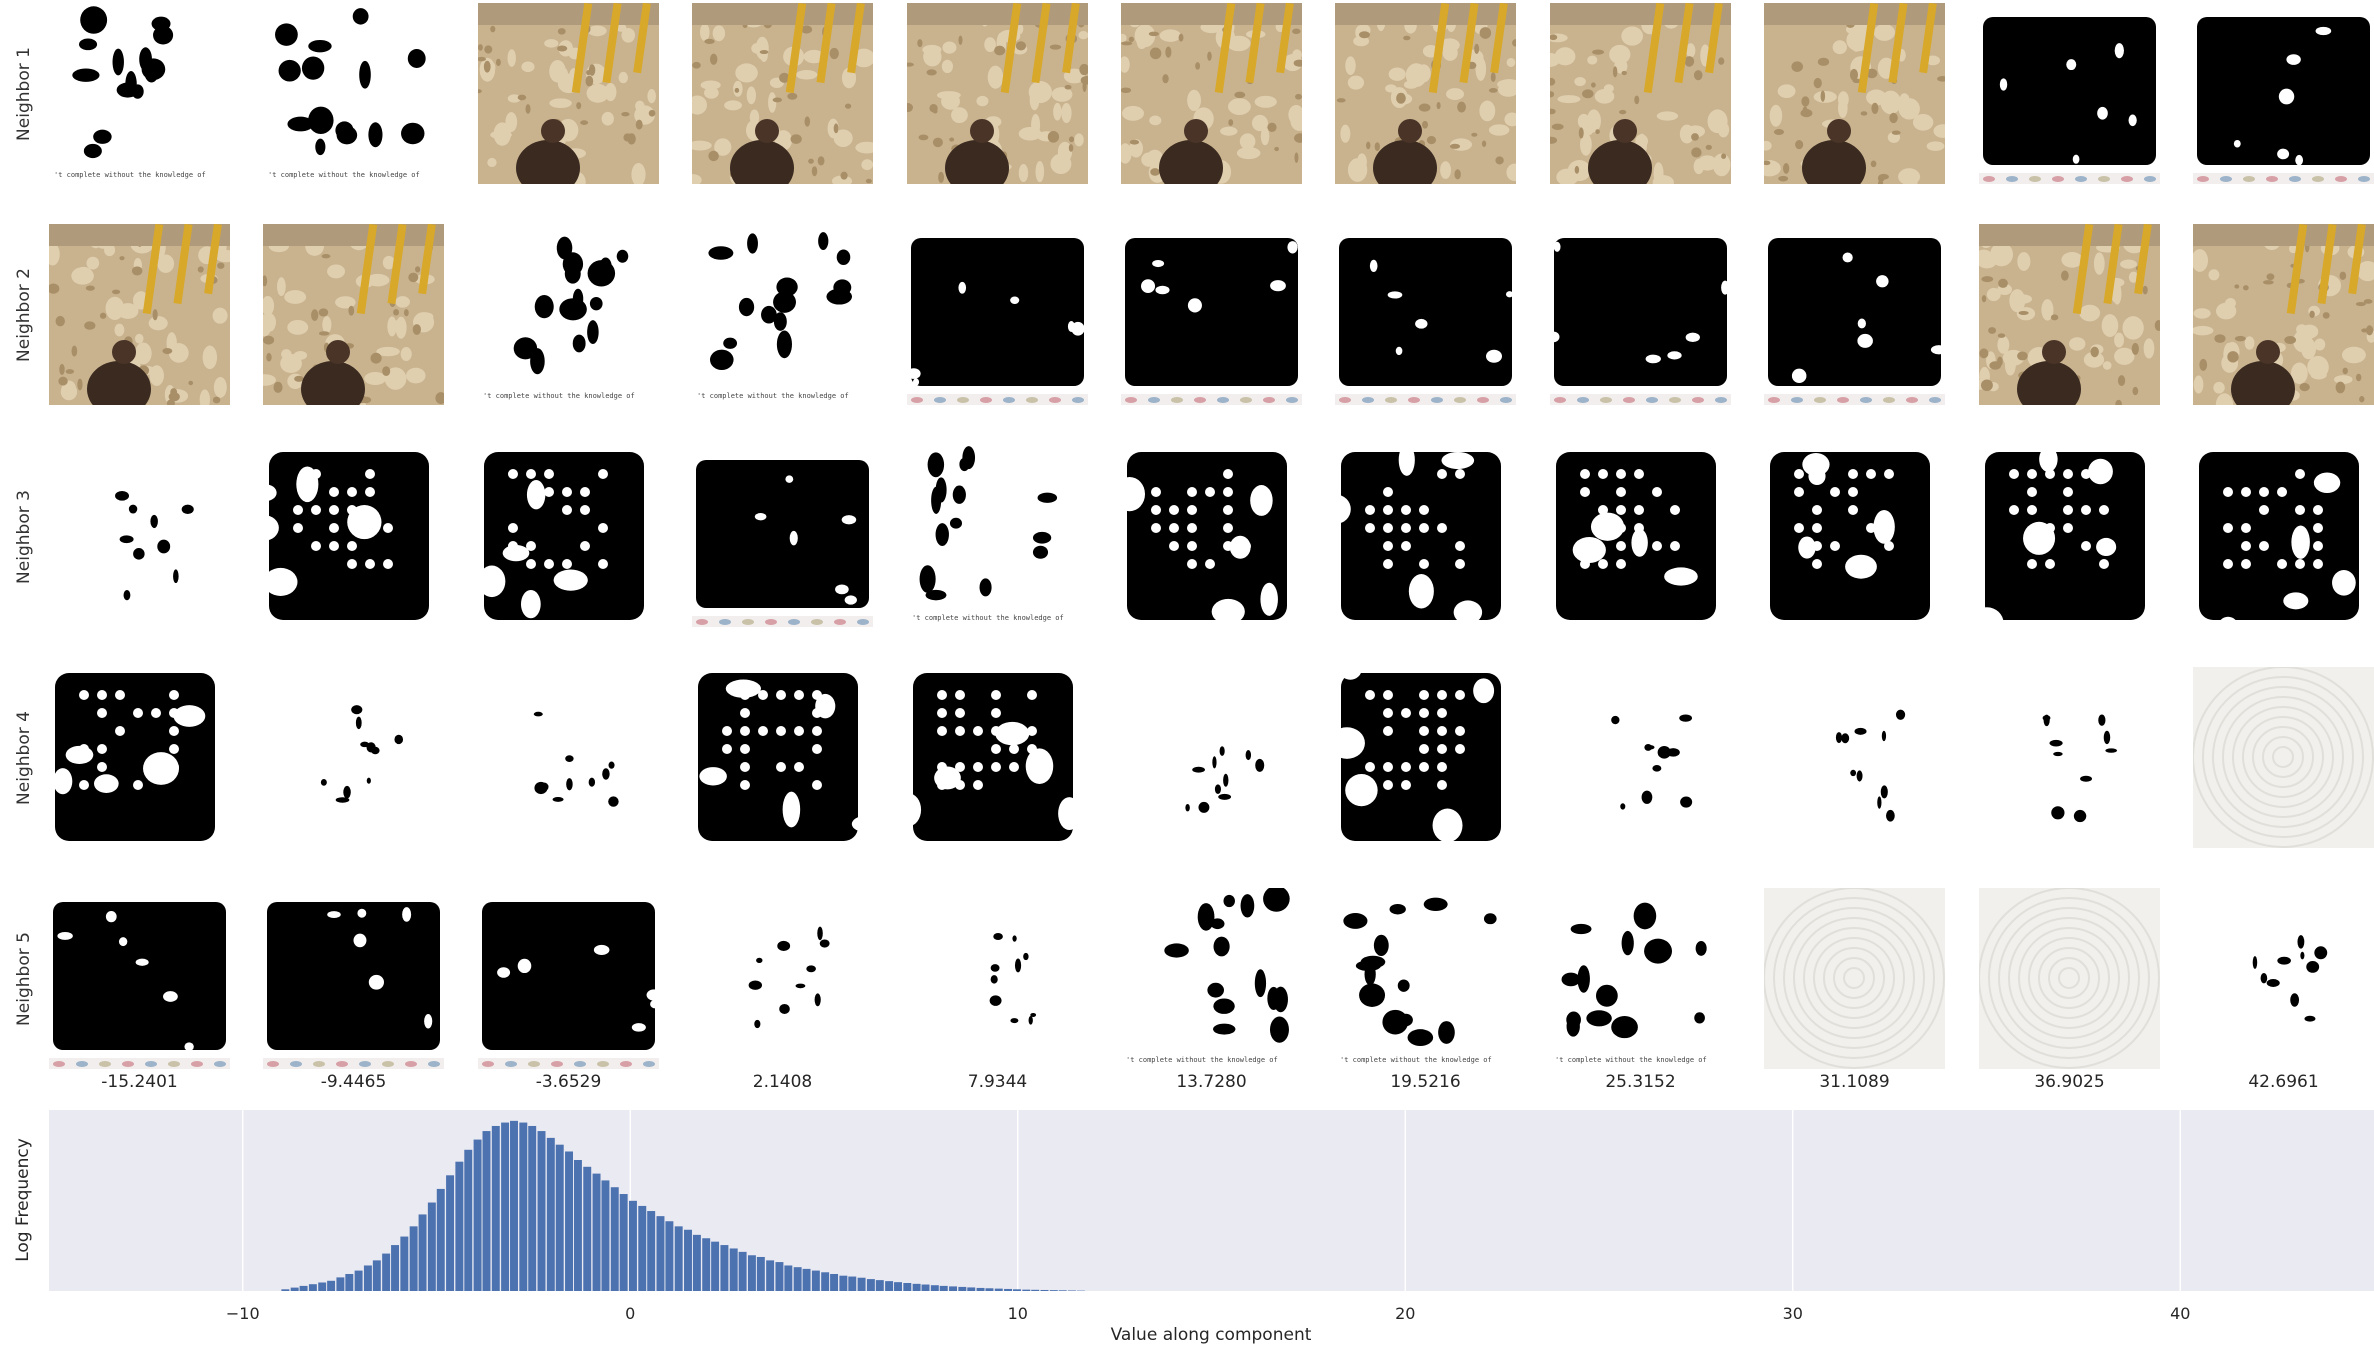 The height and width of the screenshot is (1363, 2374). I want to click on row-label-neighbor-2: Neighbor 2, so click(24, 314).